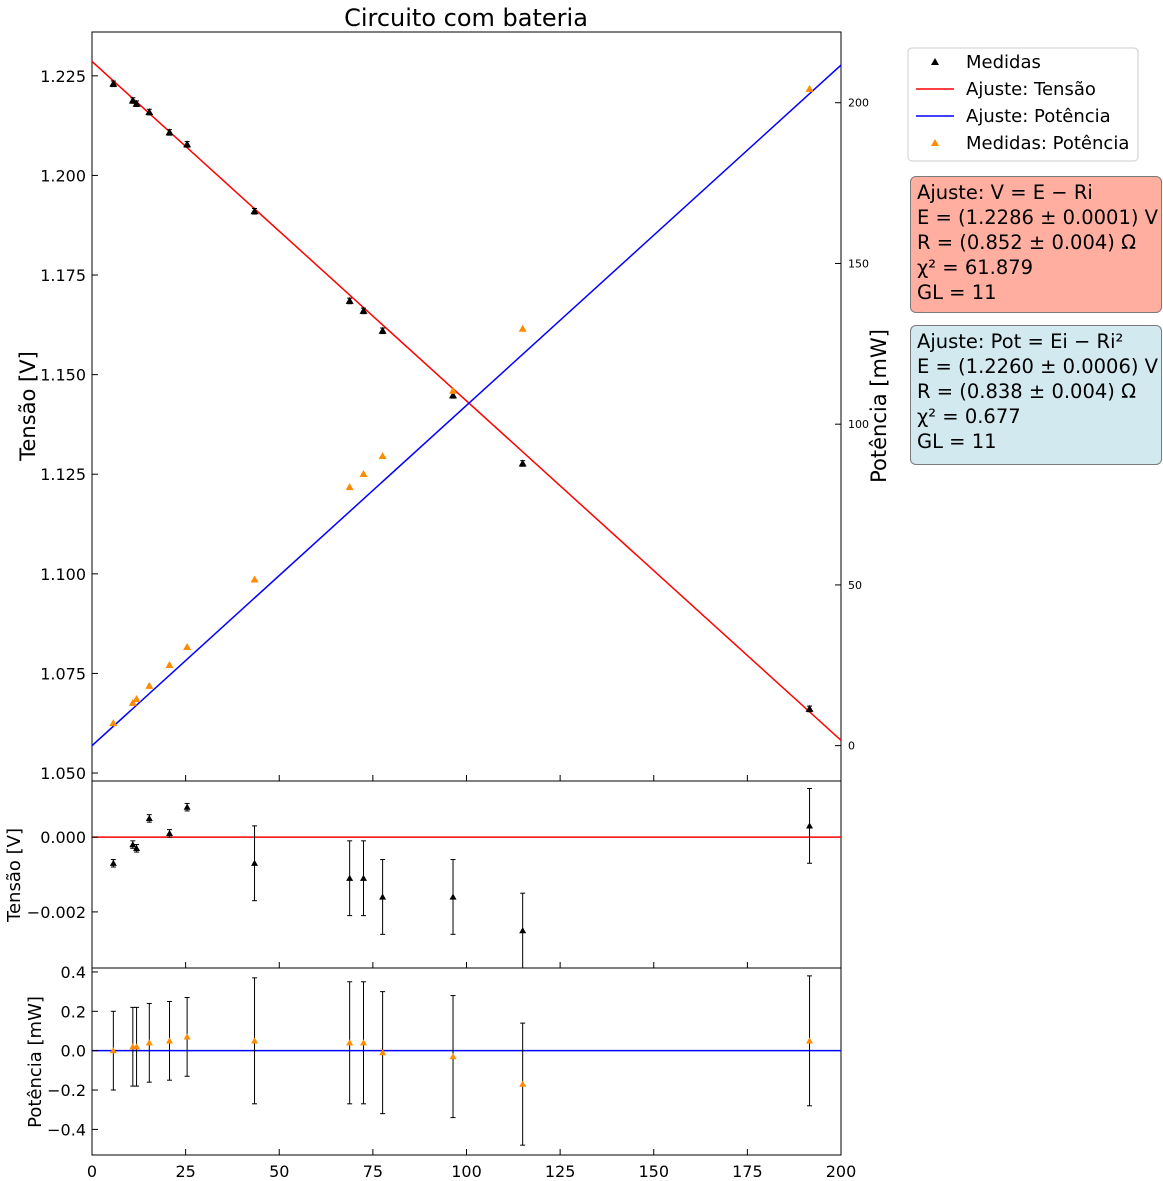 Image resolution: width=1163 pixels, height=1181 pixels. What do you see at coordinates (466, 18) in the screenshot?
I see `chart-title: Circuito com bateria` at bounding box center [466, 18].